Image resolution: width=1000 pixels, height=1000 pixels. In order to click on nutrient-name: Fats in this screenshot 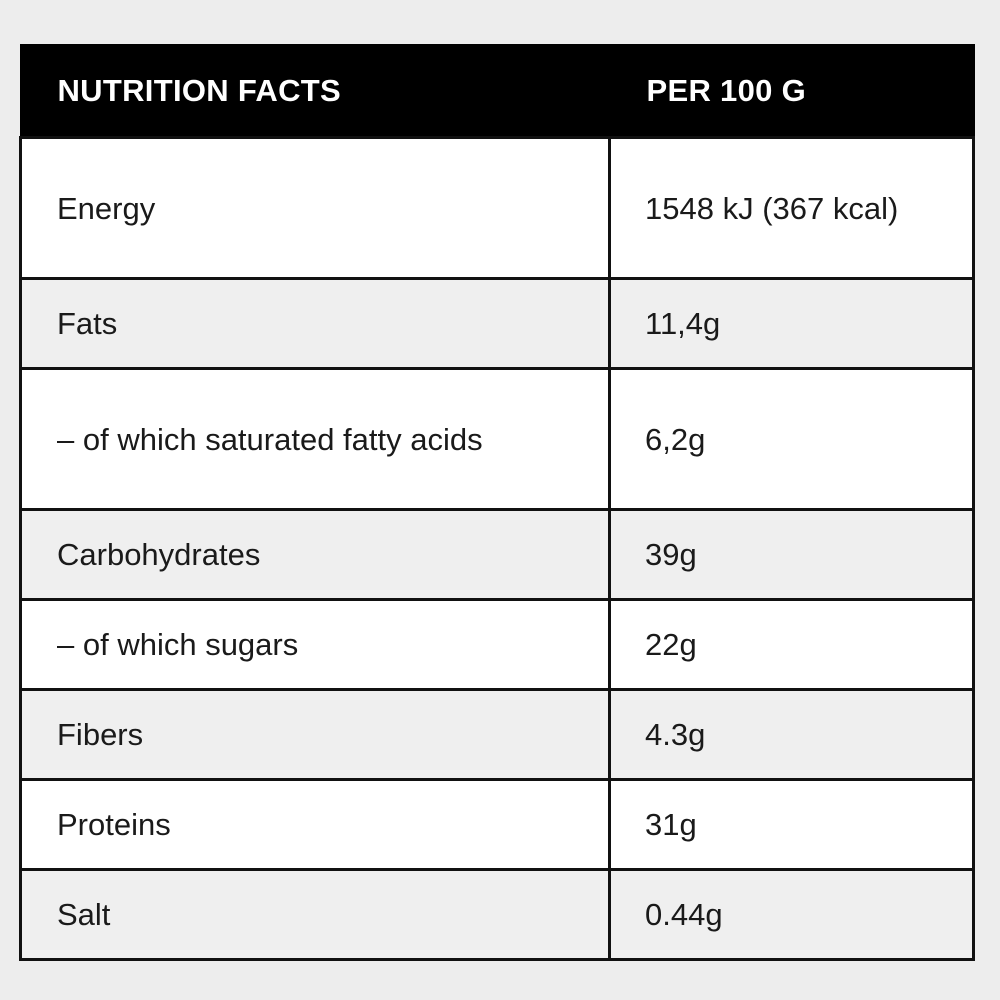, I will do `click(315, 323)`.